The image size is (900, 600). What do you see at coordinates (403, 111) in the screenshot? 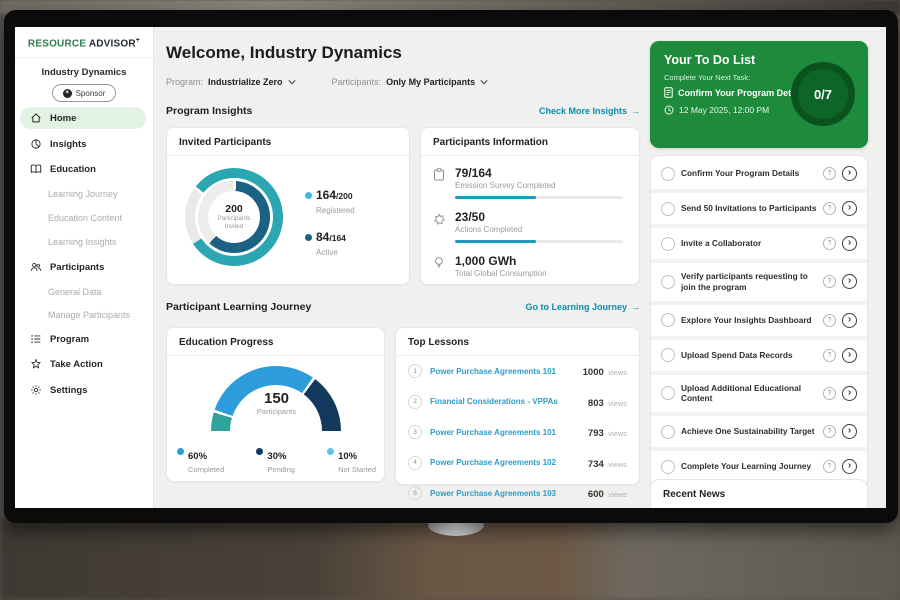
I see `program-insights-header: Program Insights Check More Insights →` at bounding box center [403, 111].